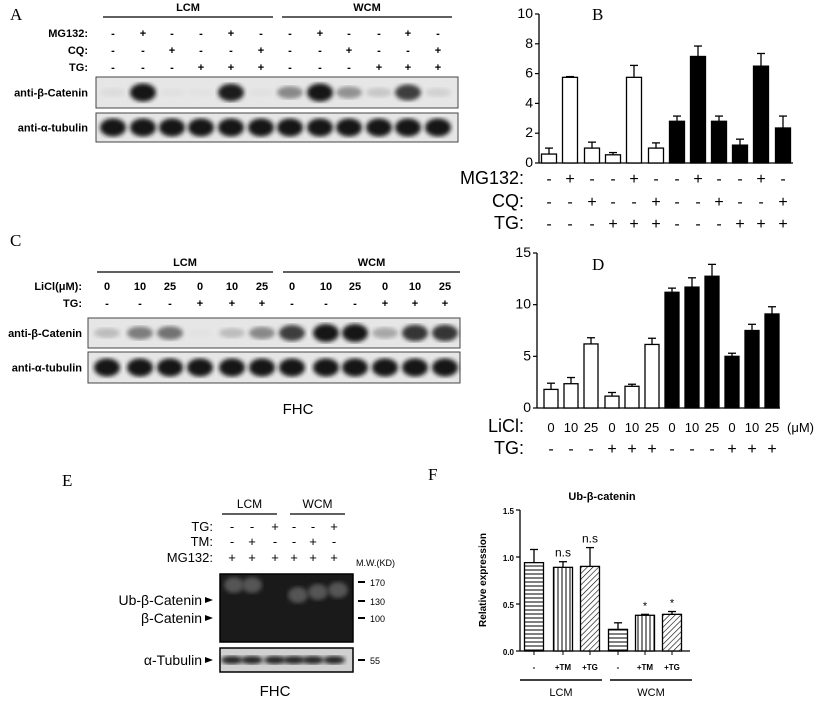 This screenshot has width=825, height=704. What do you see at coordinates (432, 474) in the screenshot?
I see `panel-label: F` at bounding box center [432, 474].